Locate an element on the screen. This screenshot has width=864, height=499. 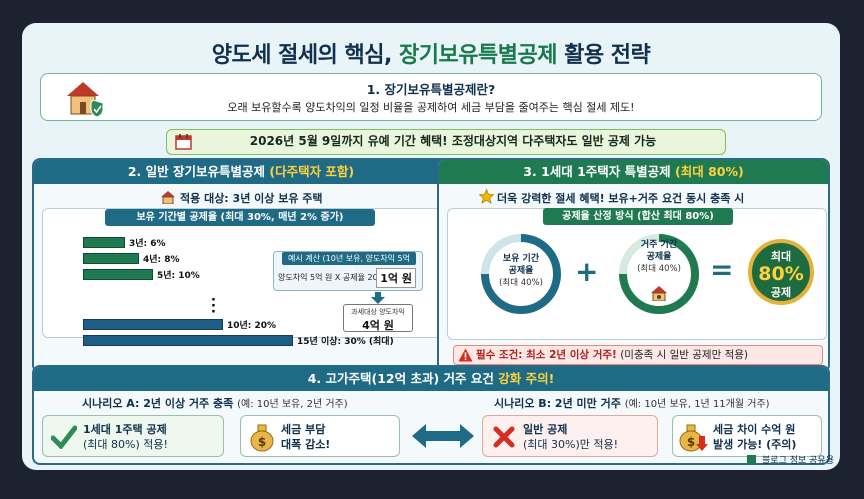
compare-arrows-icon is located at coordinates (443, 436).